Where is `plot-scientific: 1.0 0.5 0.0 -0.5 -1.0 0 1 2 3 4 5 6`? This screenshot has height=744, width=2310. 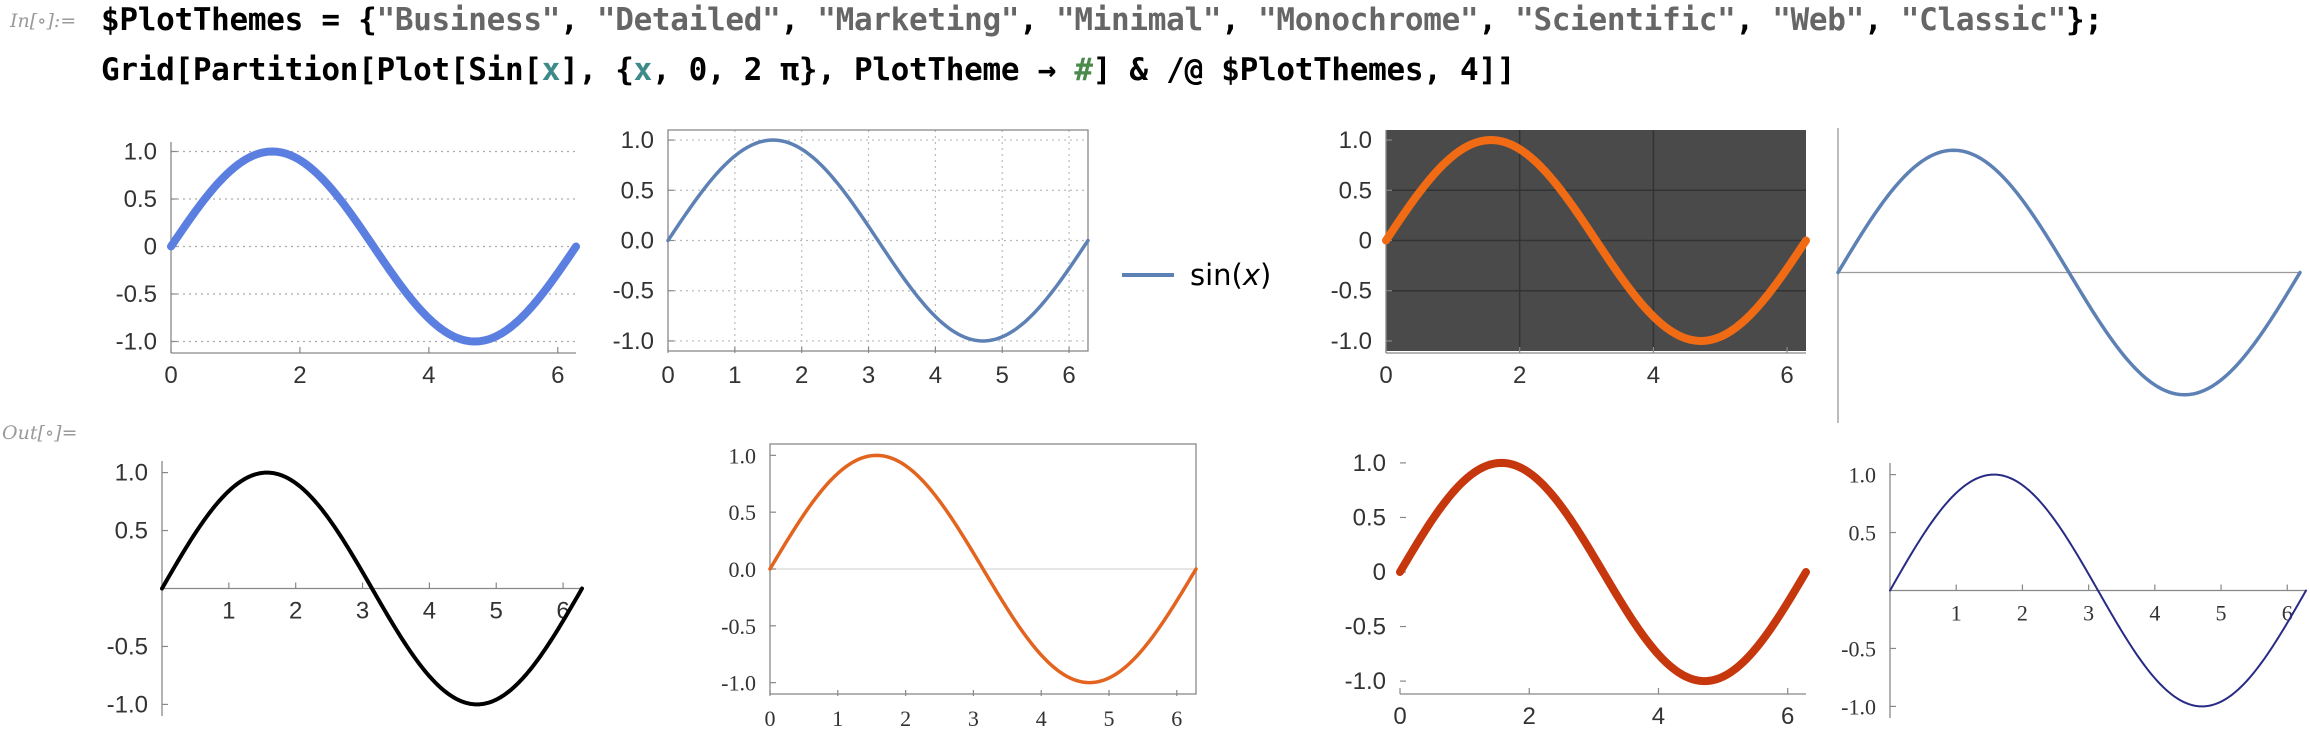
plot-scientific: 1.0 0.5 0.0 -0.5 -1.0 0 1 2 3 4 5 6 is located at coordinates (943, 587).